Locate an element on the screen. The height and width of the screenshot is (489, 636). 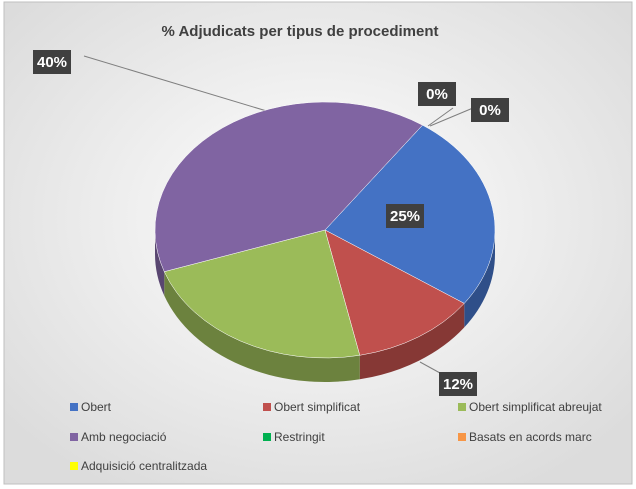
legend-label: Obert is located at coordinates (96, 407).